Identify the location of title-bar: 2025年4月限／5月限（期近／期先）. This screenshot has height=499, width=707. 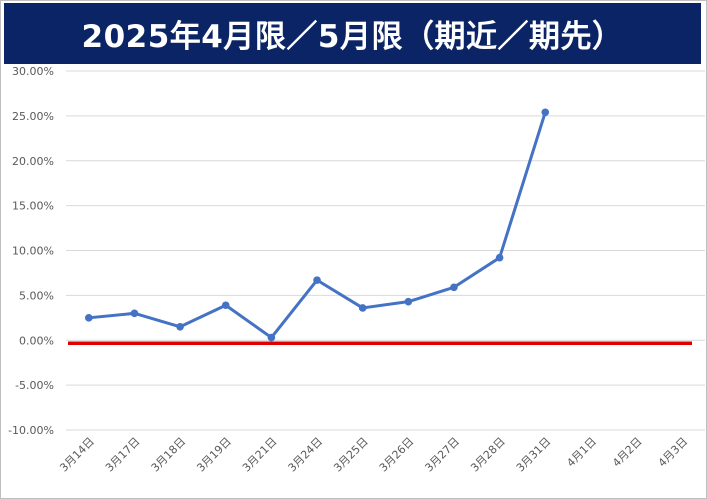
(352, 33).